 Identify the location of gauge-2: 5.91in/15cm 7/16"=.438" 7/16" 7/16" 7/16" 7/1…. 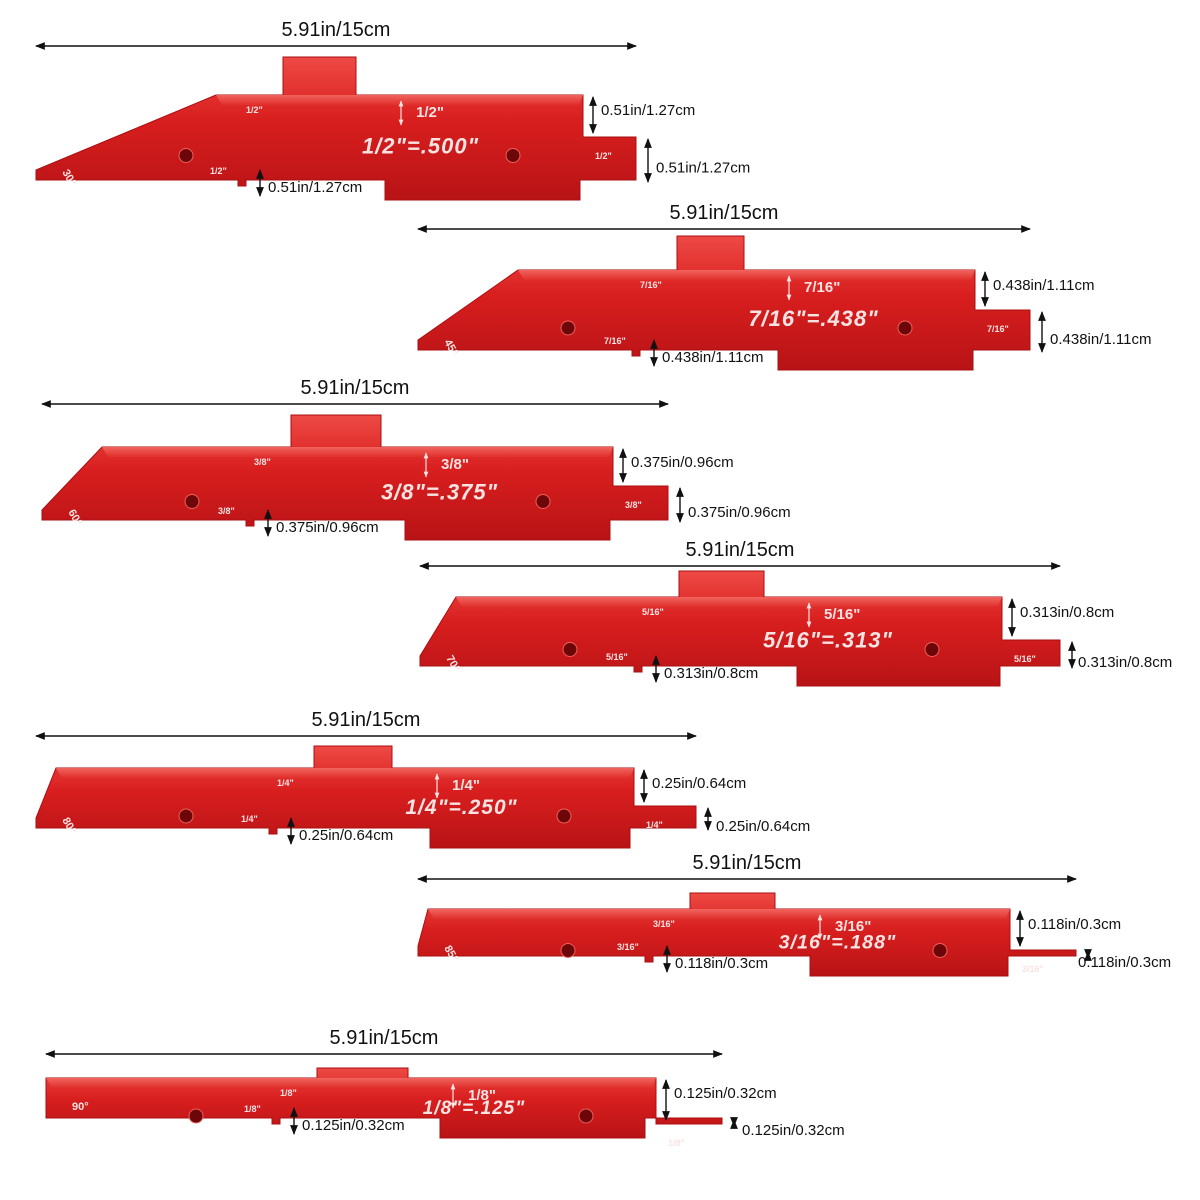
(784, 286).